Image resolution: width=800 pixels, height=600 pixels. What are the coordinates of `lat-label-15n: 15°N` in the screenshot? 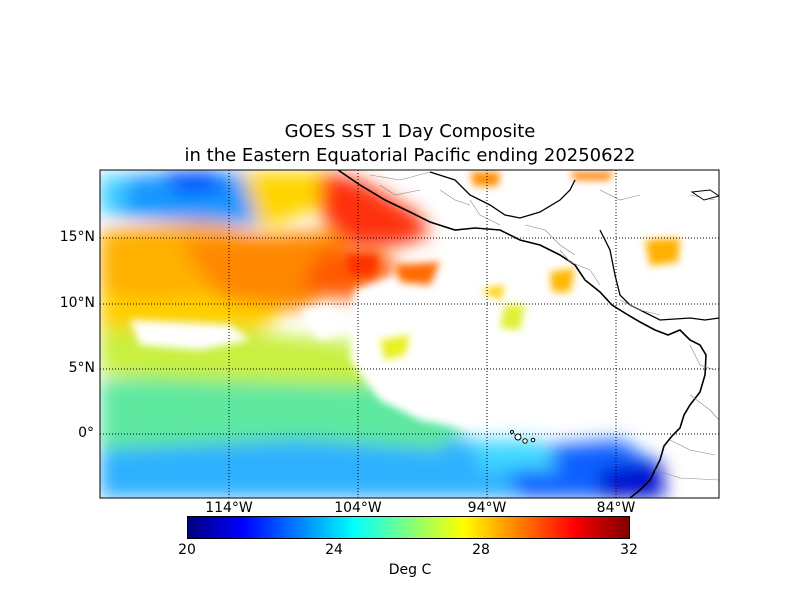 It's located at (77, 237).